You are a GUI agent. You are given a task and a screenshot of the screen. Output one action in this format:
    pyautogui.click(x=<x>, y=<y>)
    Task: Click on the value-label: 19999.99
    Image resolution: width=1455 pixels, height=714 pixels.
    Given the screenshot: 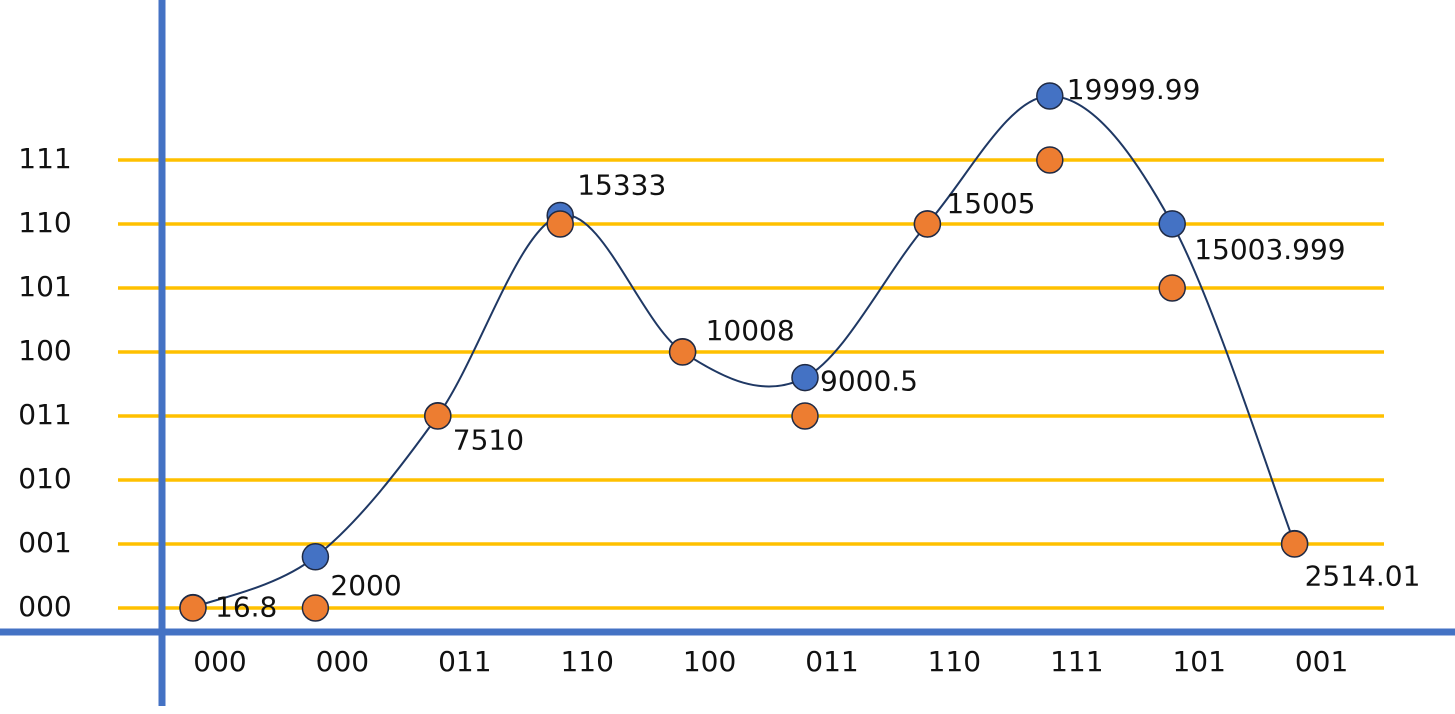 What is the action you would take?
    pyautogui.click(x=1134, y=89)
    